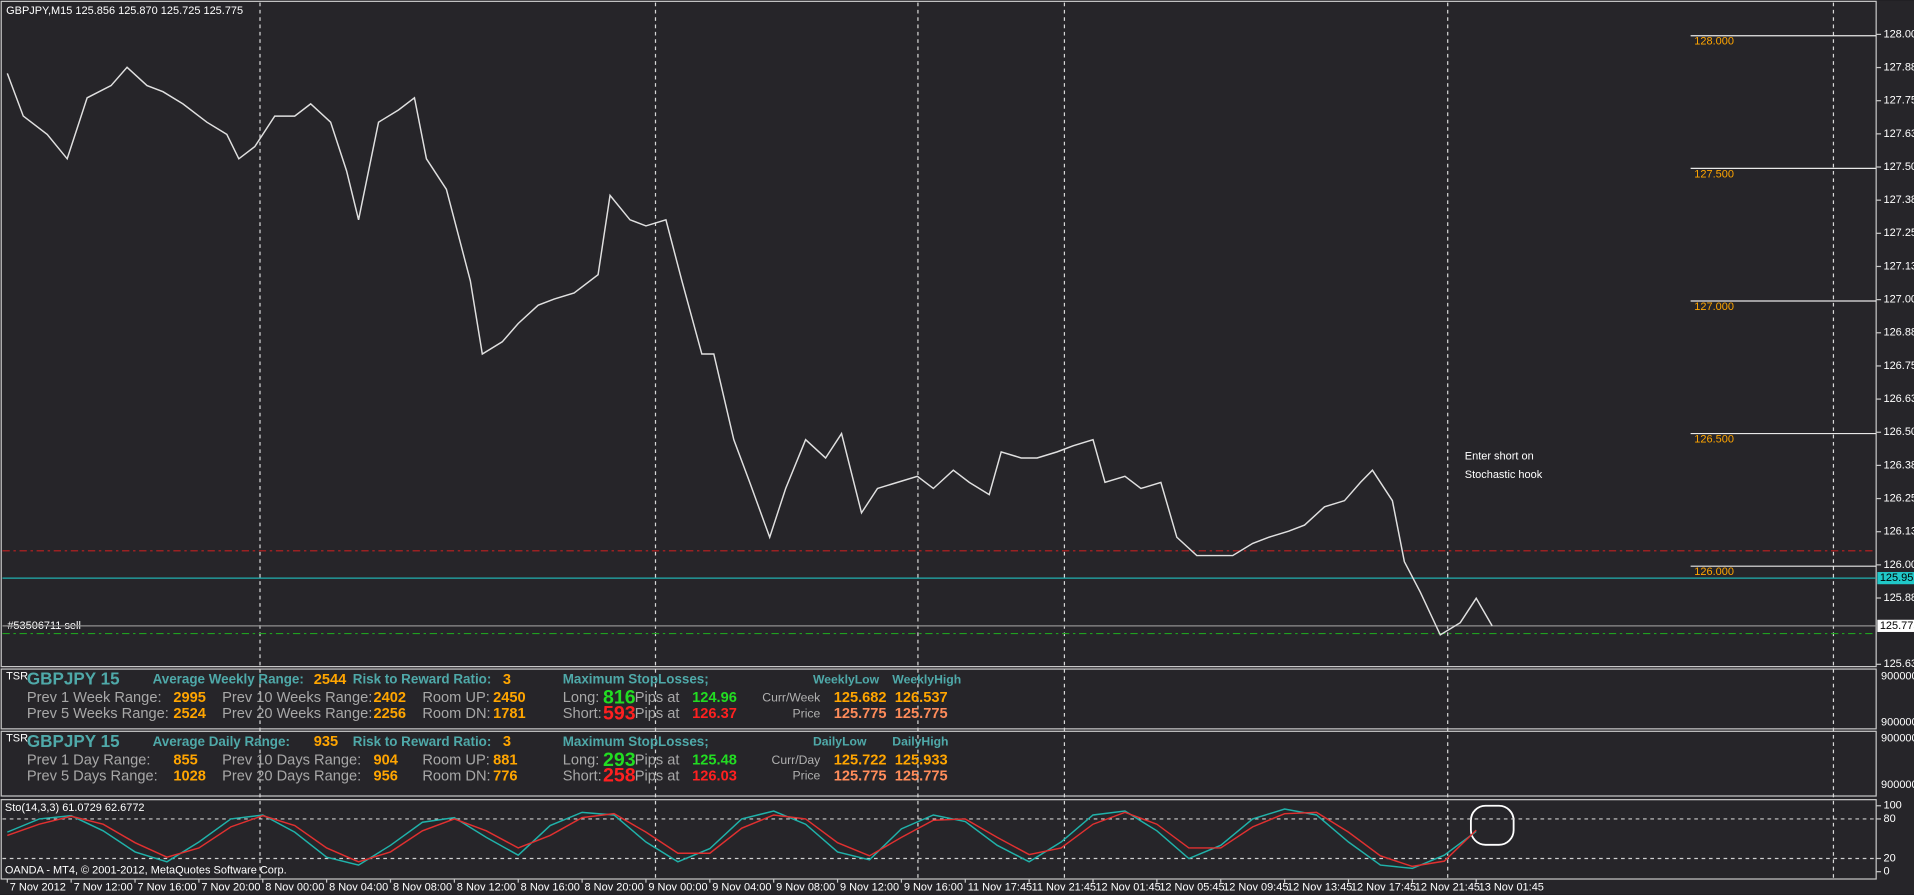 This screenshot has height=895, width=1914. I want to click on row-item: 593, so click(619, 713).